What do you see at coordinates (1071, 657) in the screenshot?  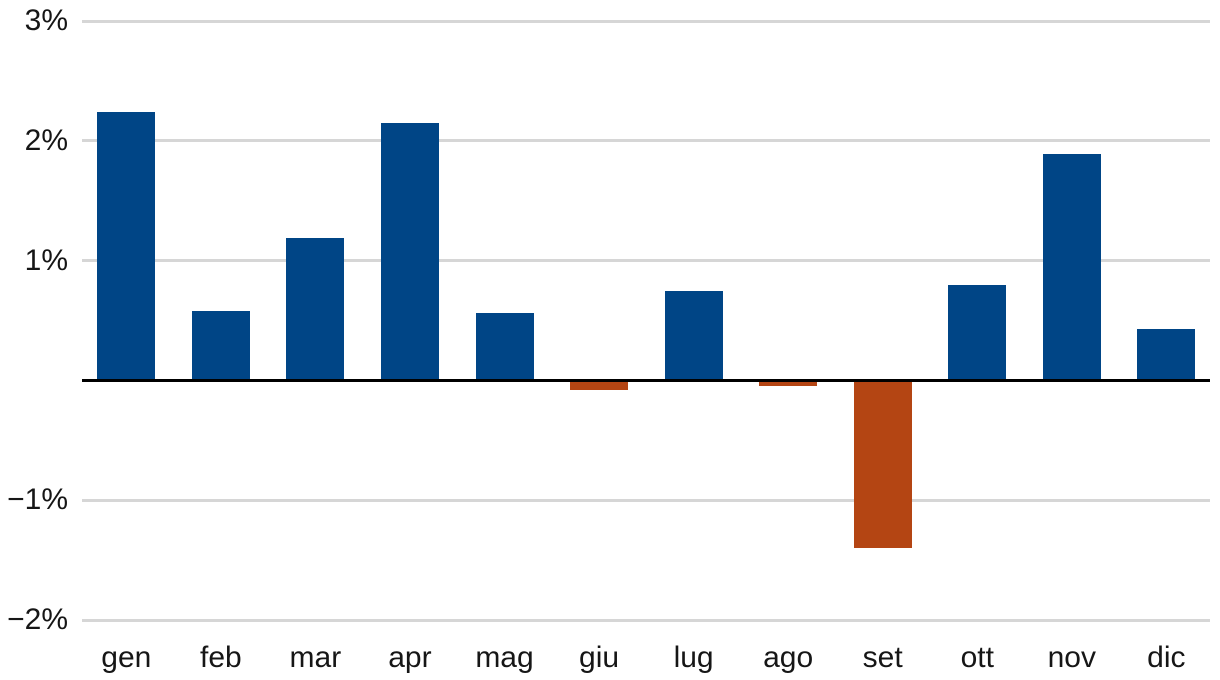 I see `x-tick-label-nov: nov` at bounding box center [1071, 657].